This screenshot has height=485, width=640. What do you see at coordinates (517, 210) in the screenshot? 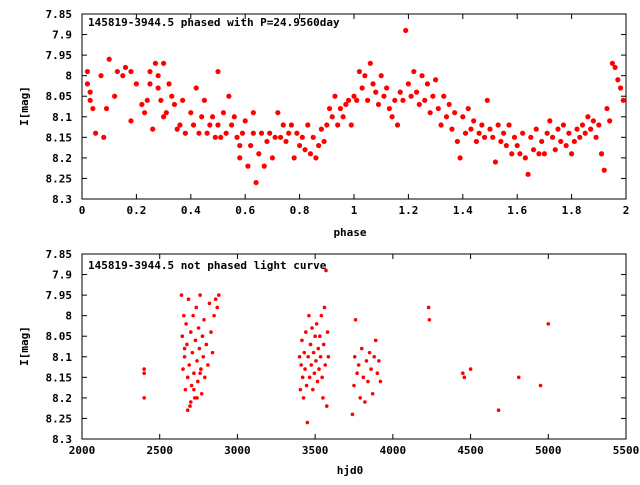
I see `phased-x-tick-label: 1.6` at bounding box center [517, 210].